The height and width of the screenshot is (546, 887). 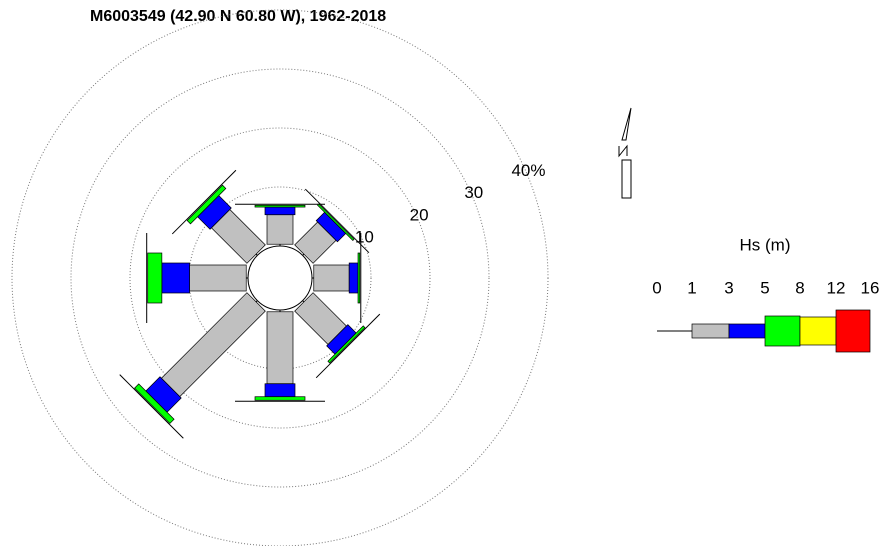 I want to click on r-tick-label: 20, so click(x=419, y=214).